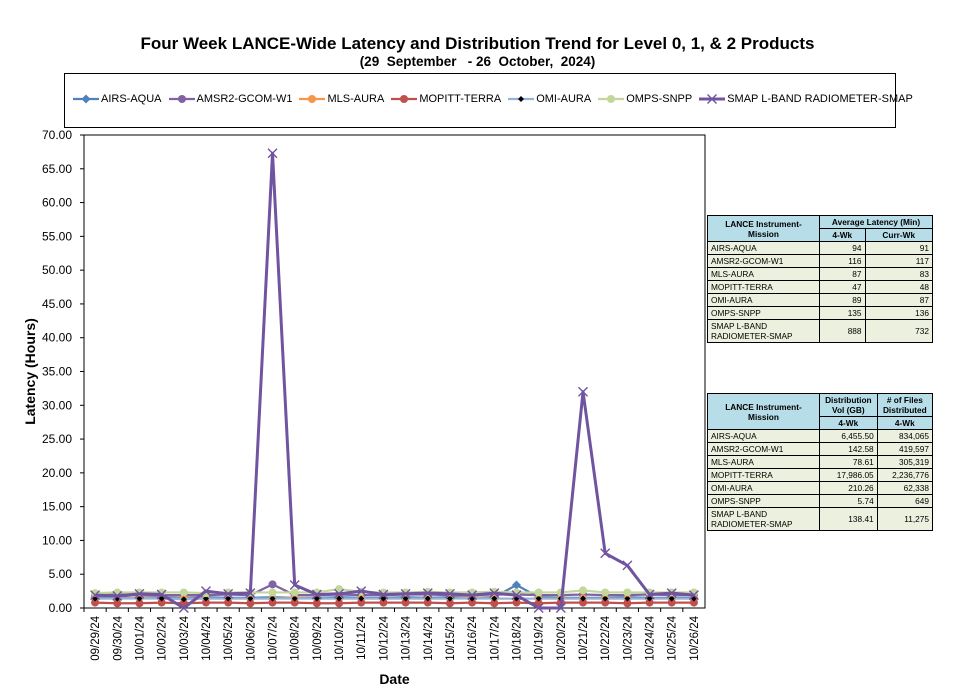 The height and width of the screenshot is (697, 955). Describe the element at coordinates (230, 99) in the screenshot. I see `legend-item-amsr2-gcom-w1: AMSR2-GCOM-W1` at that location.